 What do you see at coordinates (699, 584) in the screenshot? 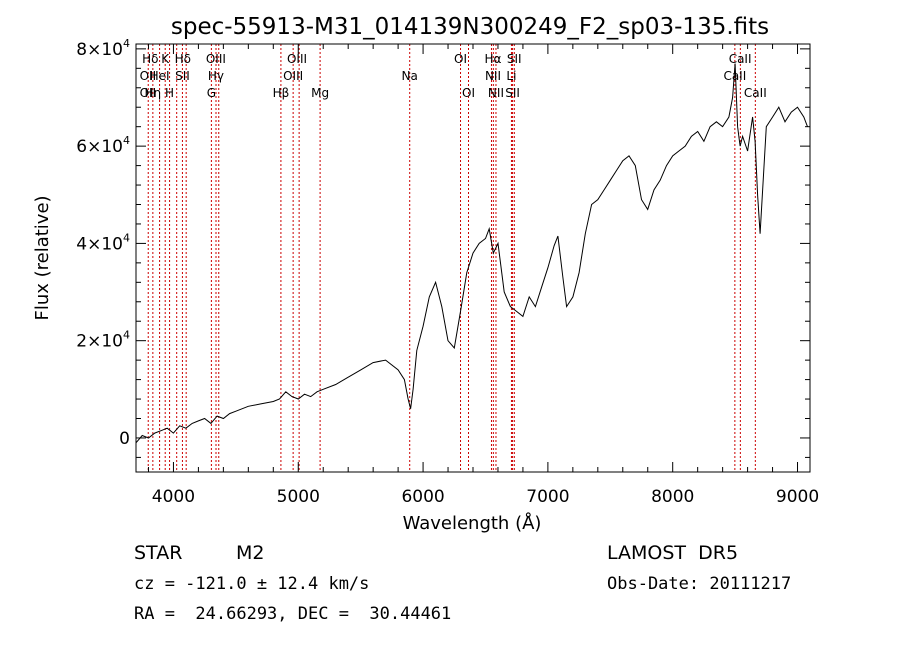
I see `obs-date-readout: Obs-Date: 20111217` at bounding box center [699, 584].